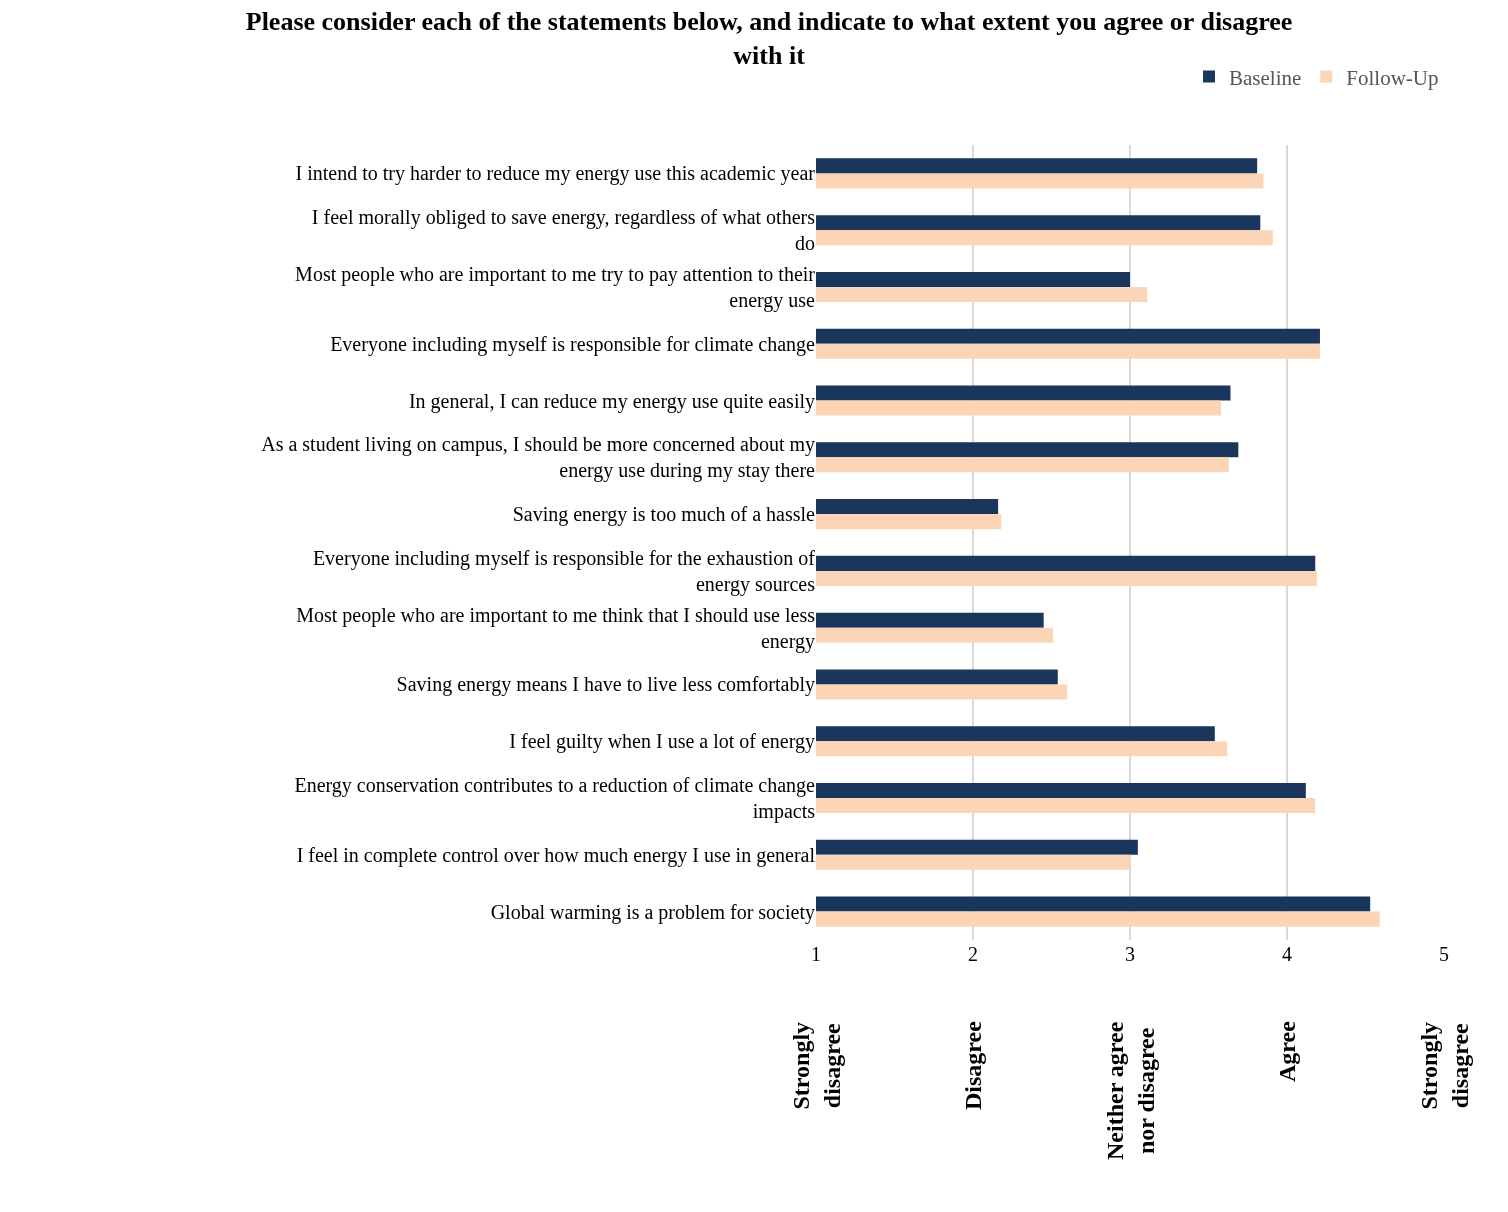 This screenshot has height=1212, width=1508. I want to click on y-tick-label: I feel guilty when I use a lot of energy, so click(662, 742).